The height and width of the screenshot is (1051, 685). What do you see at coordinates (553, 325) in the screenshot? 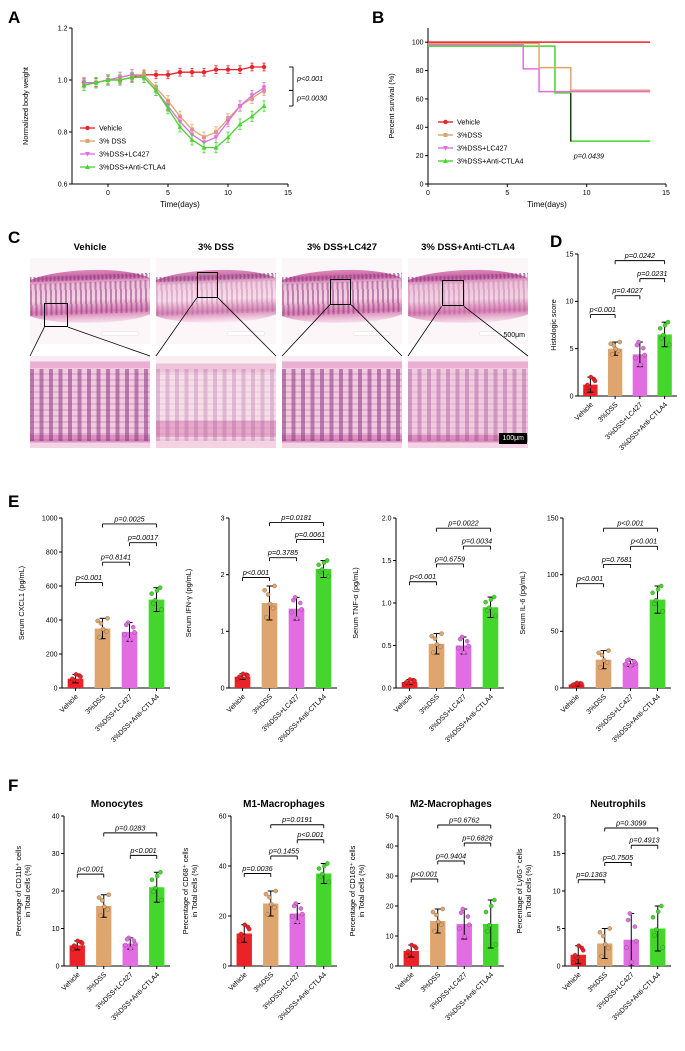
I see `svg-text: Histologic score` at bounding box center [553, 325].